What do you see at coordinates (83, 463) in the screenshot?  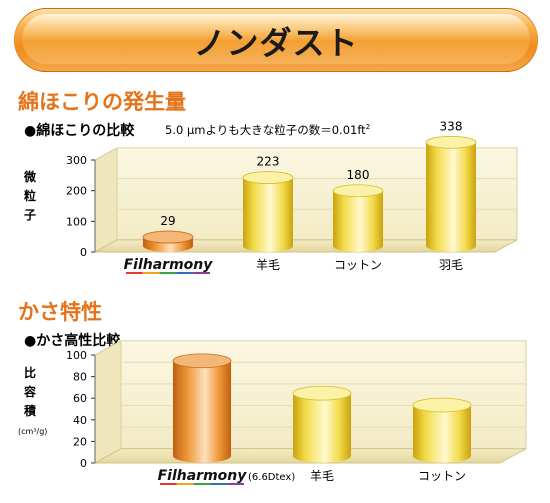 I see `bulk-tick-label: 0` at bounding box center [83, 463].